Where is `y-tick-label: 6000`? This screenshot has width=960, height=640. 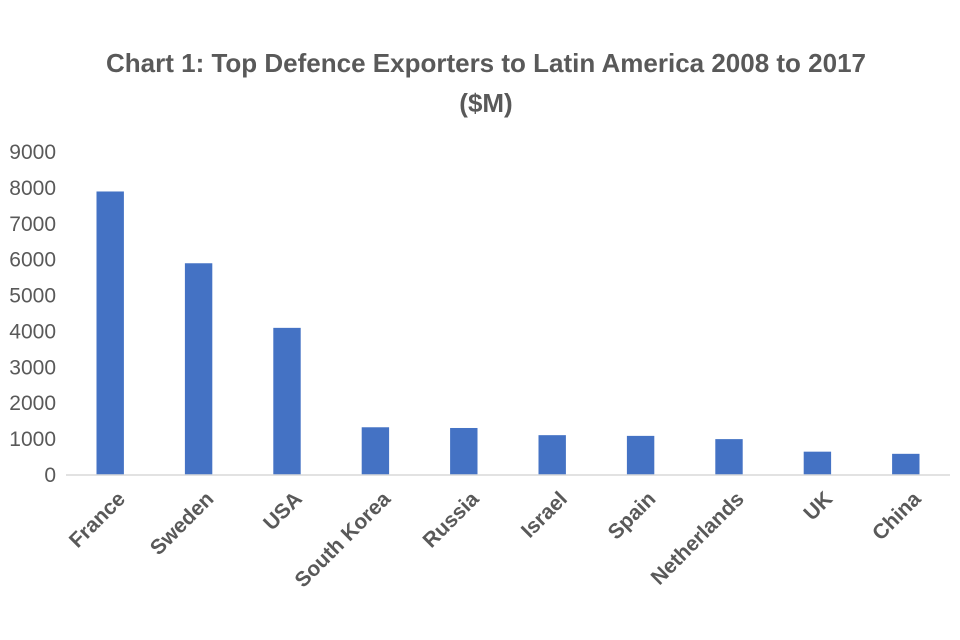
y-tick-label: 6000 is located at coordinates (32, 260).